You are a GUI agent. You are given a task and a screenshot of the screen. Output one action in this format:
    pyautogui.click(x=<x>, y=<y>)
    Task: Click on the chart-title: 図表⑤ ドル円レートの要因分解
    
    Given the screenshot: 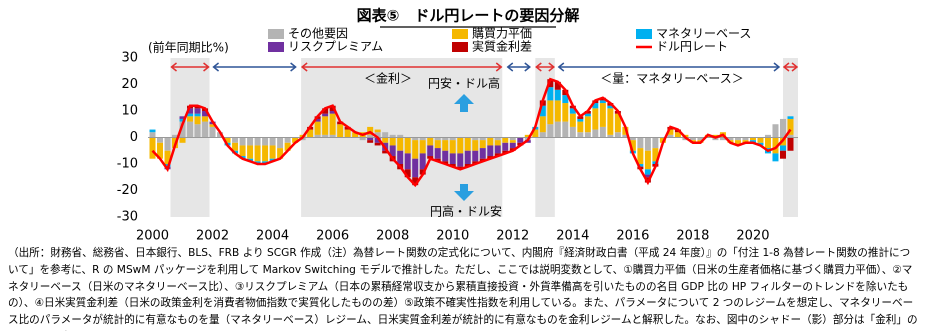 What is the action you would take?
    pyautogui.click(x=468, y=16)
    